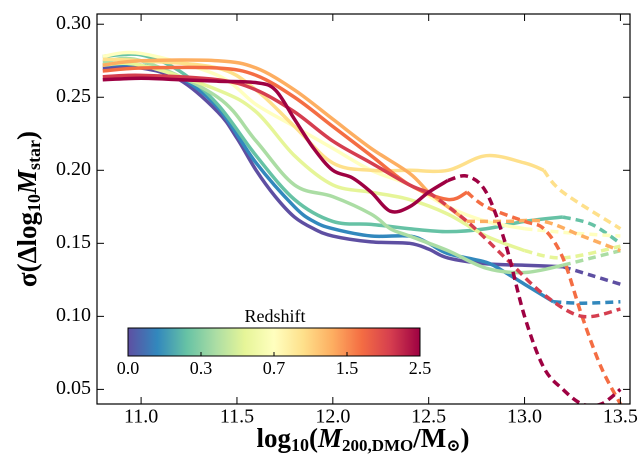 This screenshot has width=642, height=460. Describe the element at coordinates (128, 368) in the screenshot. I see `colorbar-tick-label: 0.0` at that location.